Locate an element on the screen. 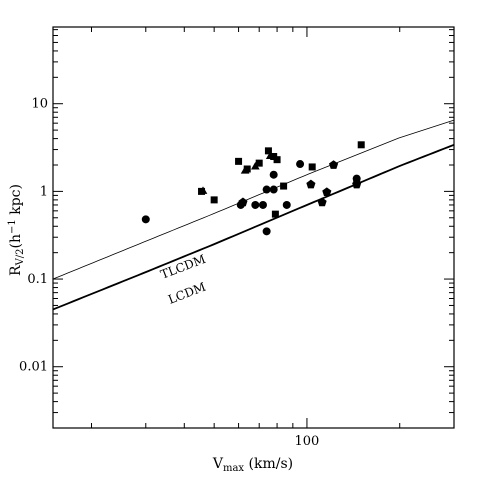 This screenshot has width=479, height=479. y-tick-label: 10 is located at coordinates (39, 104).